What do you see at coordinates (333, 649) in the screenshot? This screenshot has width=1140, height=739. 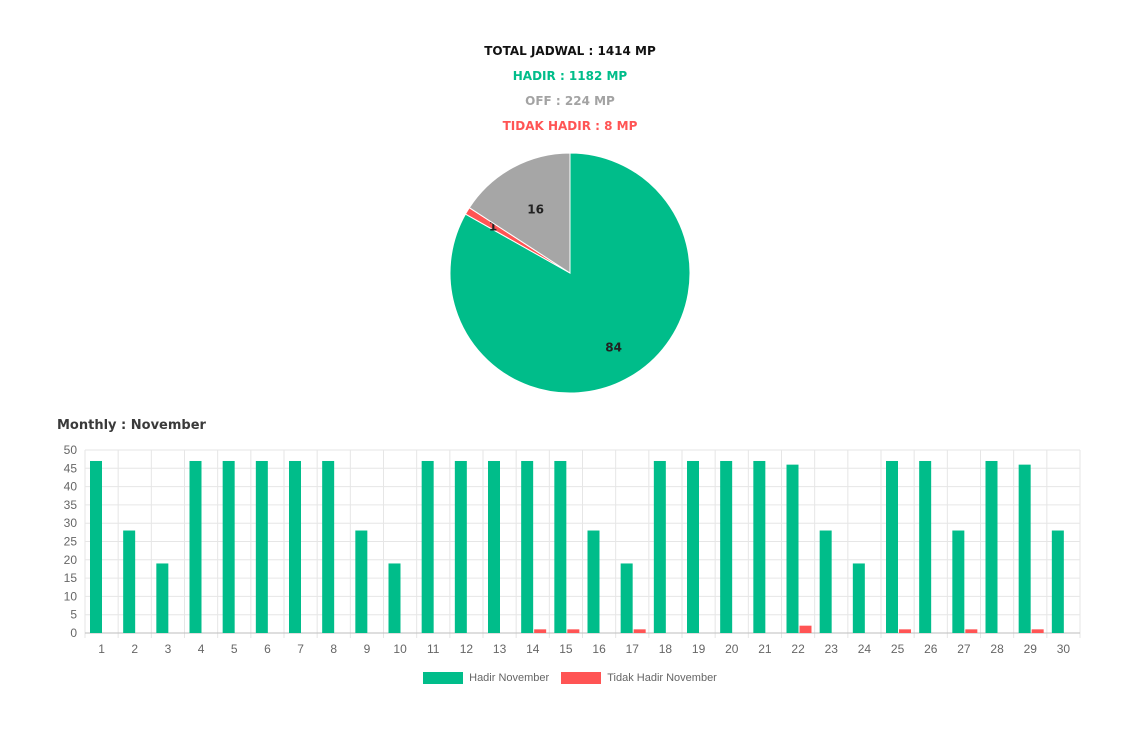 I see `x-tick-label: 8` at bounding box center [333, 649].